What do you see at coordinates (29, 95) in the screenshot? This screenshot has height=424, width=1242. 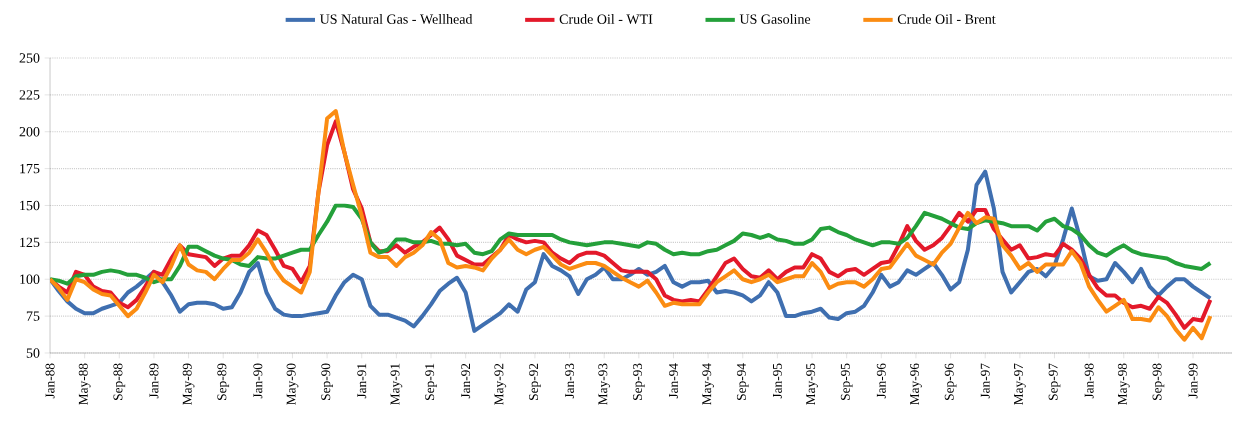 I see `y-tick-label: 225` at bounding box center [29, 95].